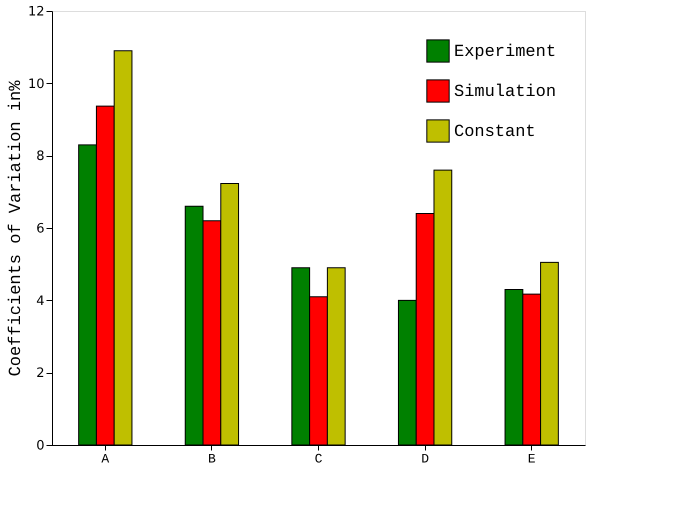 The width and height of the screenshot is (673, 512). I want to click on x-tick-label: D, so click(425, 459).